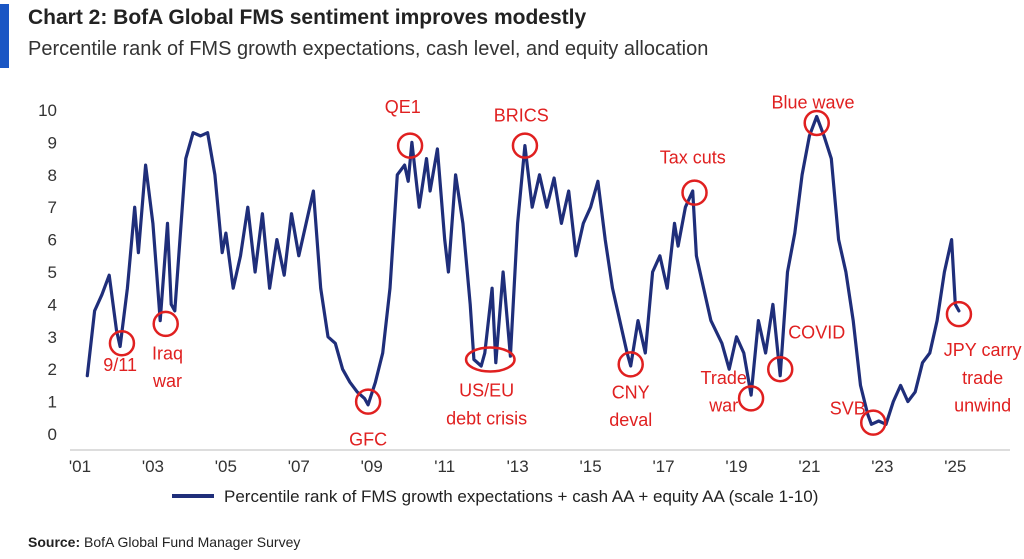  Describe the element at coordinates (982, 378) in the screenshot. I see `annotation-label: trade` at that location.